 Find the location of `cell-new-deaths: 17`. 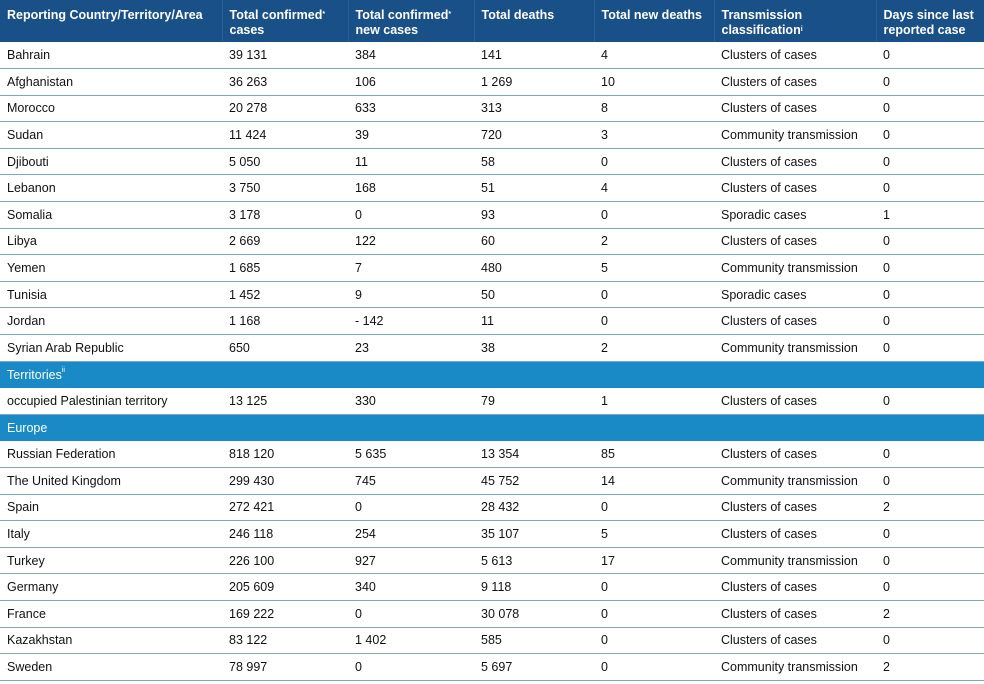

cell-new-deaths: 17 is located at coordinates (608, 560).